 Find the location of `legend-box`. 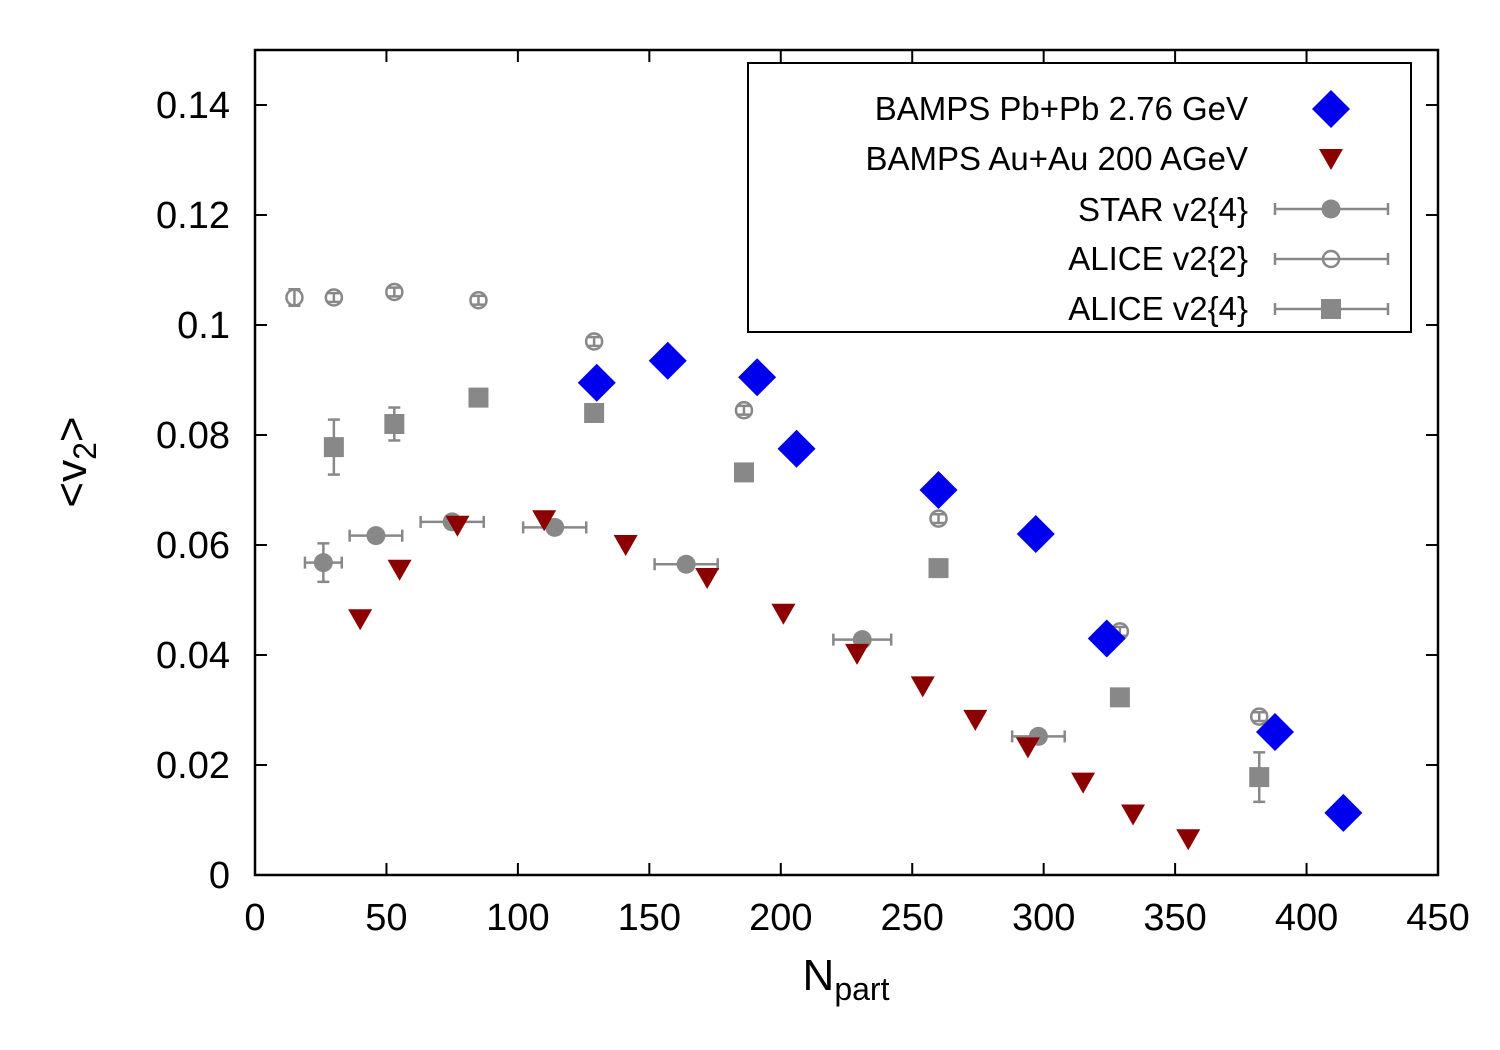

legend-box is located at coordinates (1079, 197).